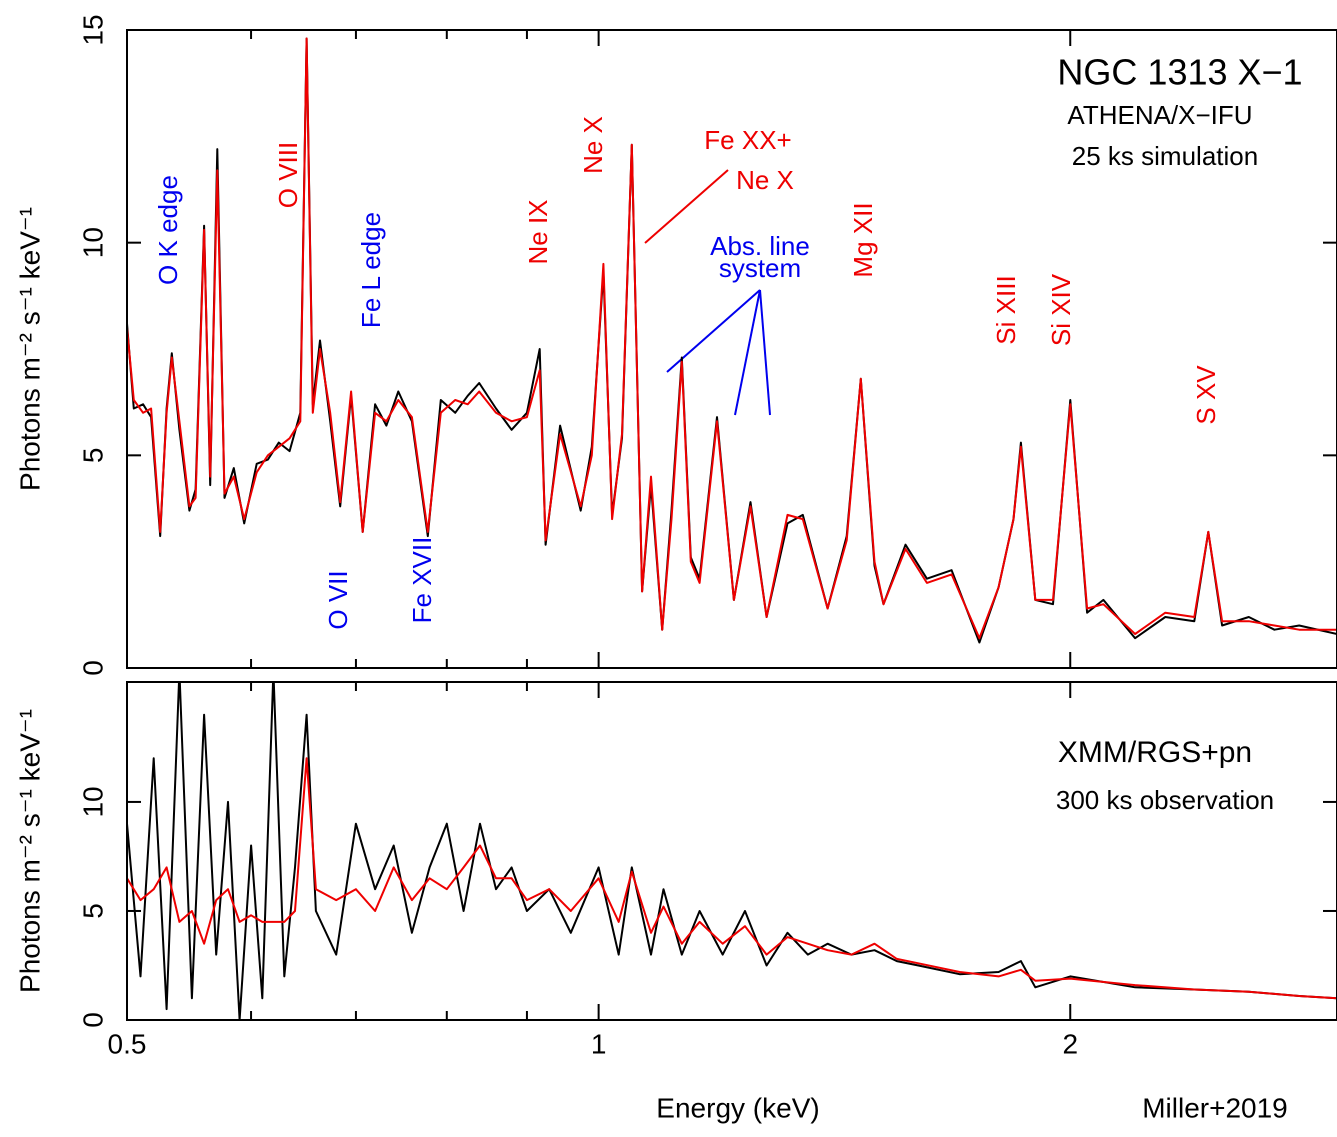 The width and height of the screenshot is (1337, 1137). I want to click on line-annotation: O VII, so click(338, 599).